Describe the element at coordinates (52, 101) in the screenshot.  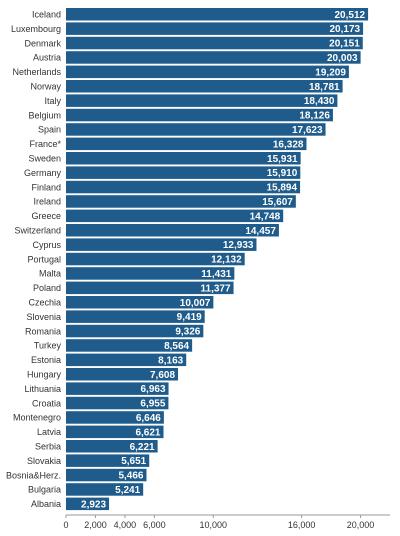
I see `category-label: Italy` at that location.